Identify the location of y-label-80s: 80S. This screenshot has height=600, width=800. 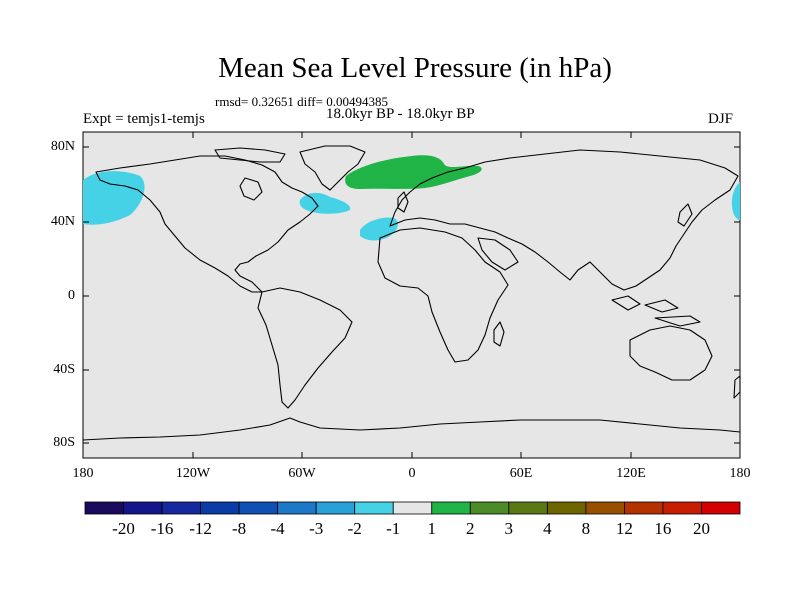
(64, 442).